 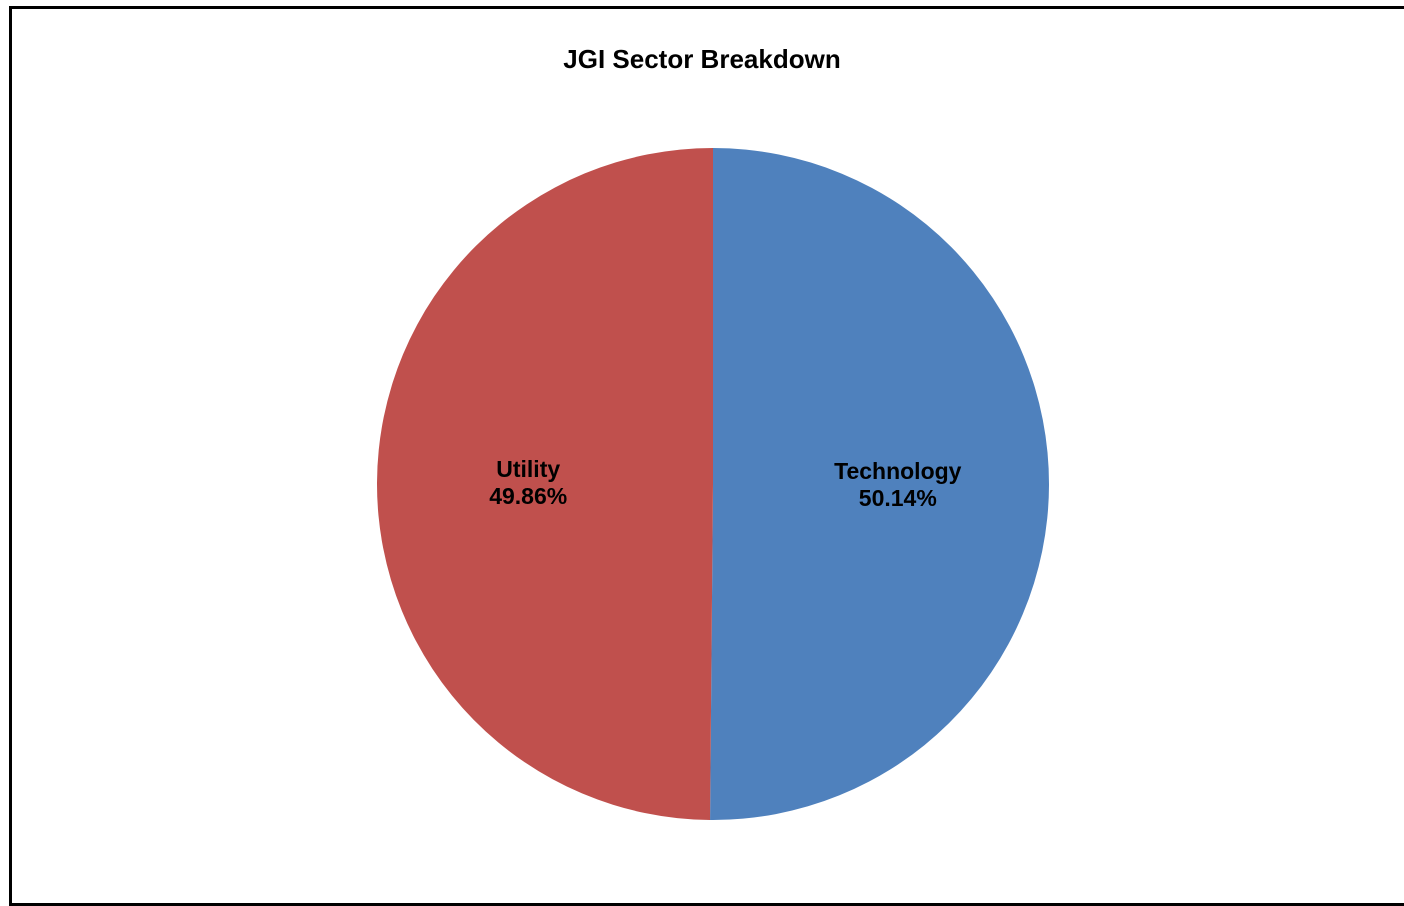 What do you see at coordinates (528, 469) in the screenshot?
I see `slice-label-utility: Utility` at bounding box center [528, 469].